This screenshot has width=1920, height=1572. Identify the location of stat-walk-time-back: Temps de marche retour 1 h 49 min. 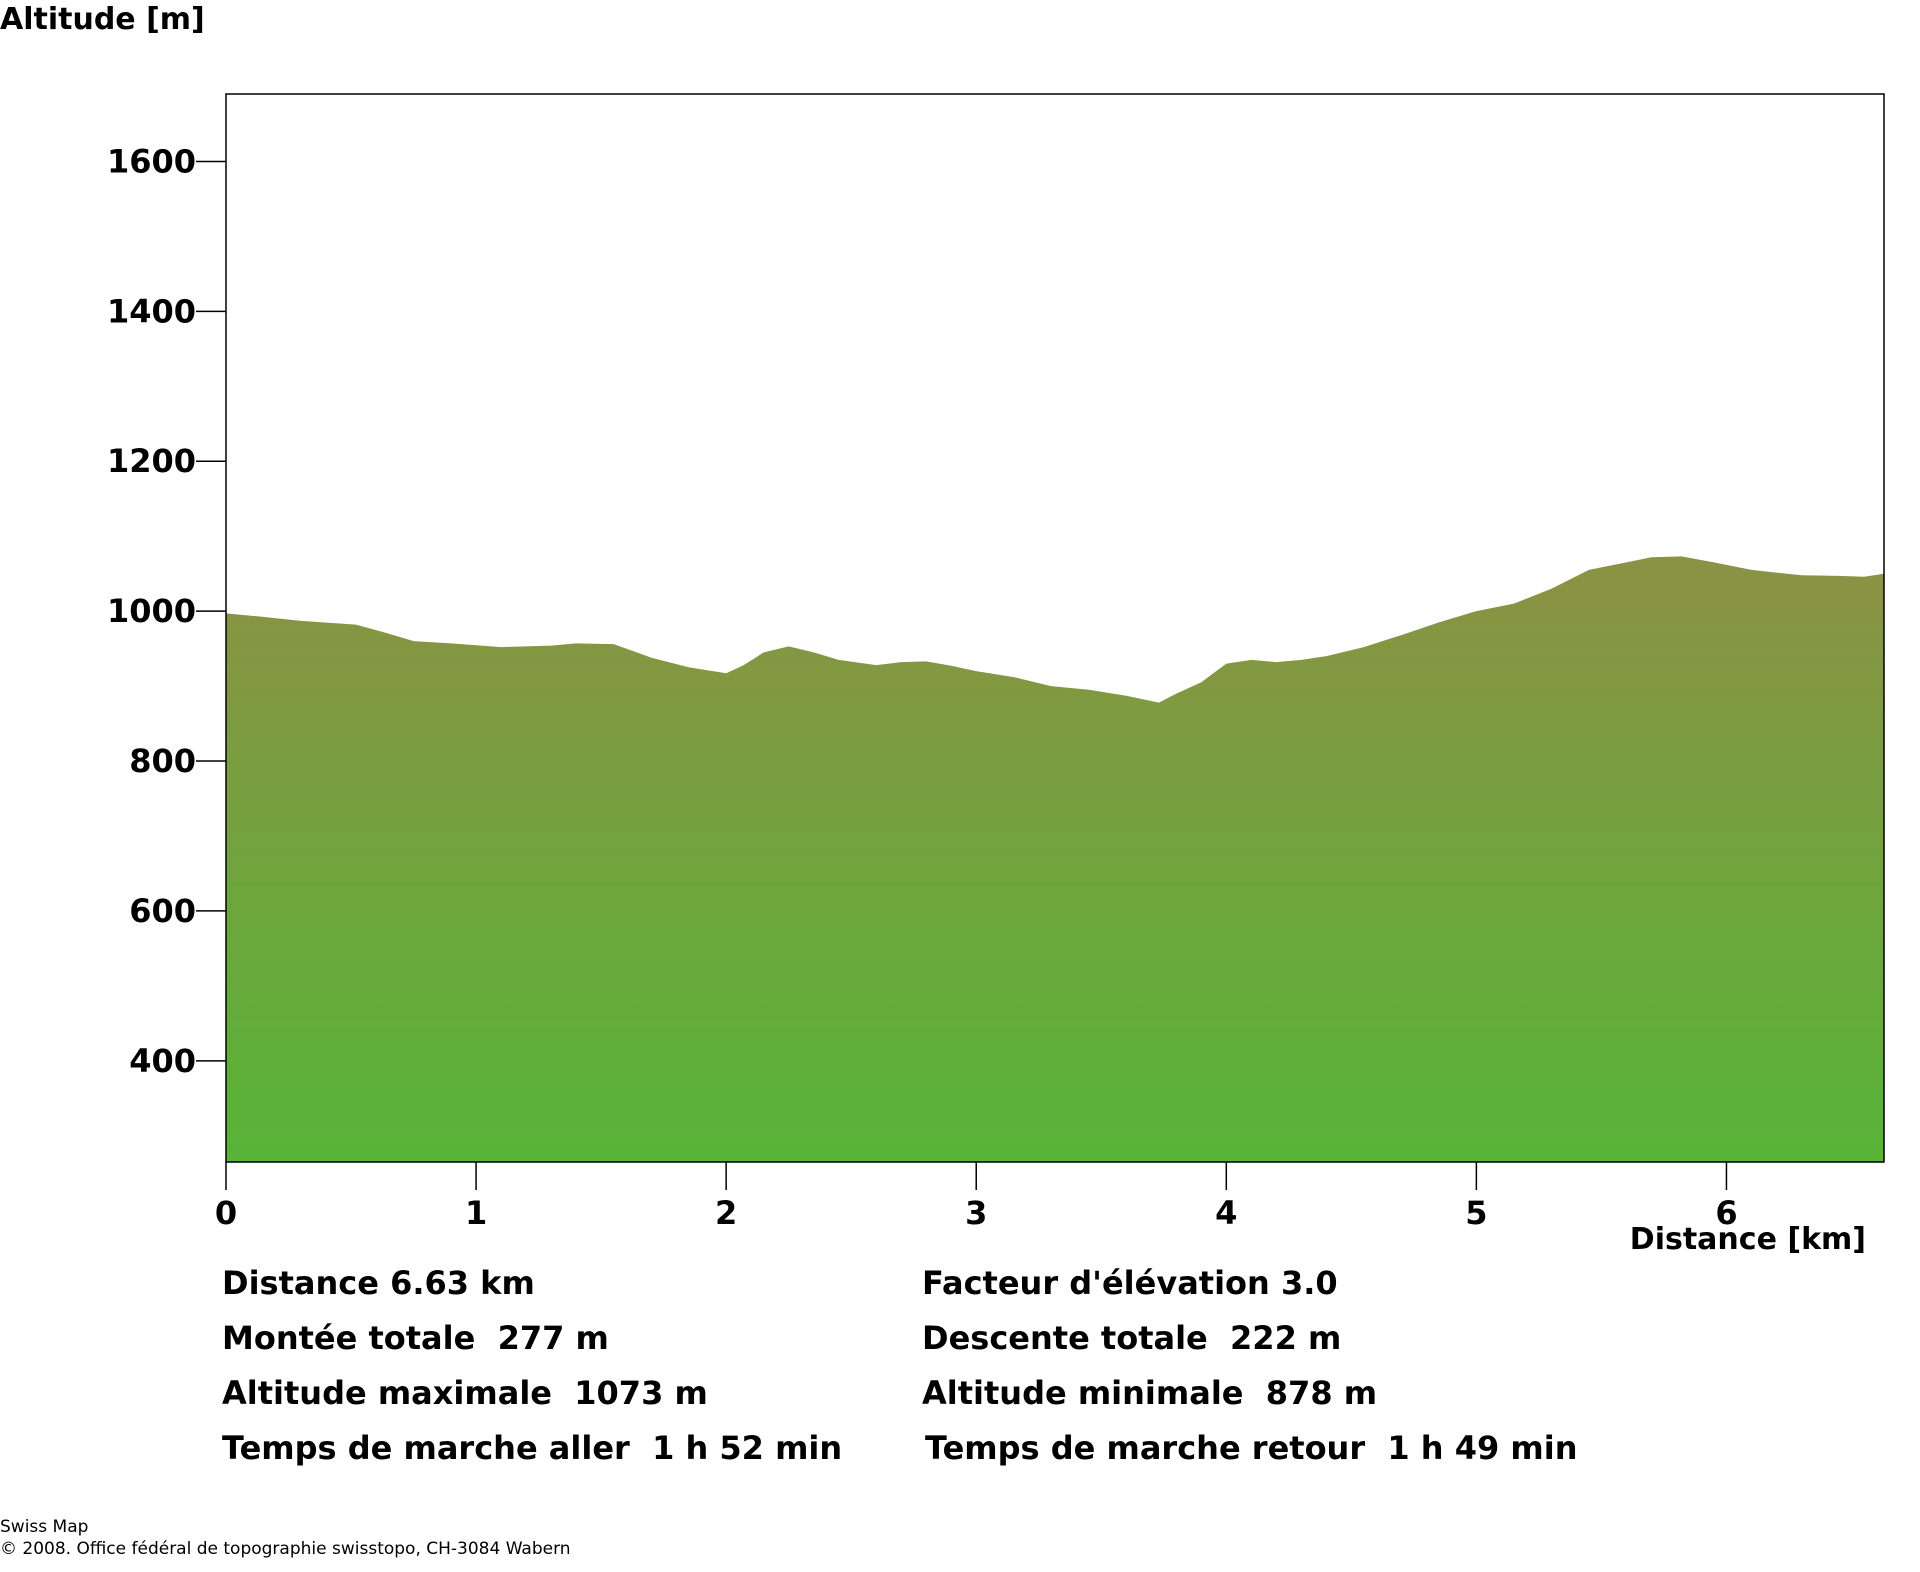
(1251, 1448).